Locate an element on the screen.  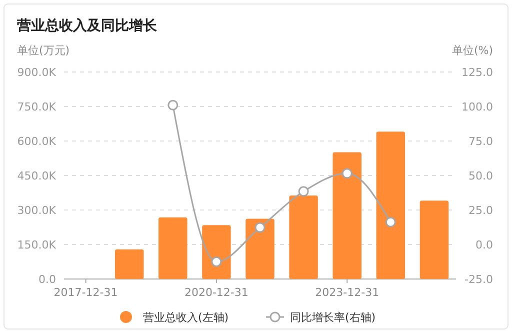
y2-axis-title: 单位(%) is located at coordinates (472, 50).